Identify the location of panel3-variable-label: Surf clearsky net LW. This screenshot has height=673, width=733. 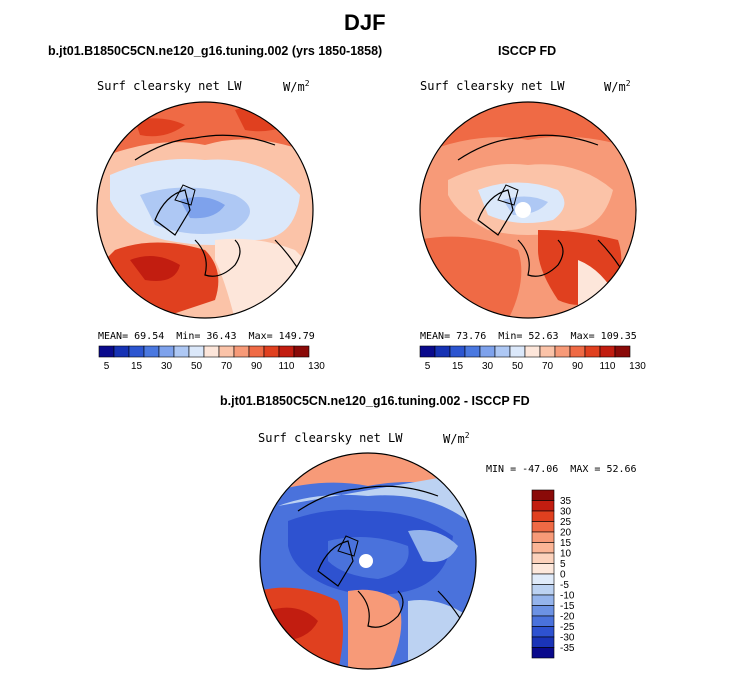
(330, 438).